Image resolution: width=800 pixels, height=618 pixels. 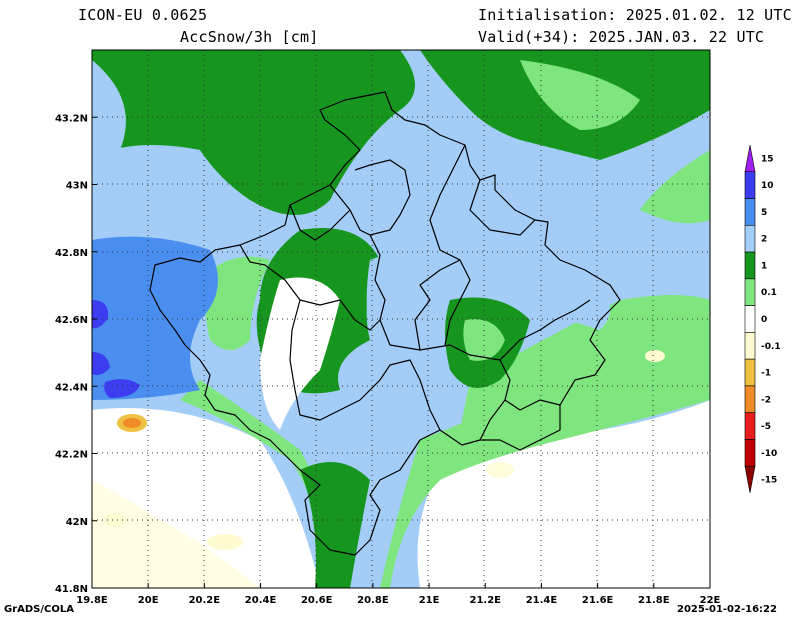 I want to click on field-neg-sw, so click(x=176, y=534).